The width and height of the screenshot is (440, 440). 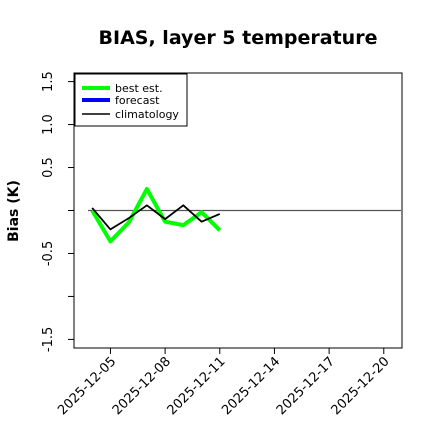 What do you see at coordinates (137, 100) in the screenshot?
I see `legend-label-forecast: forecast` at bounding box center [137, 100].